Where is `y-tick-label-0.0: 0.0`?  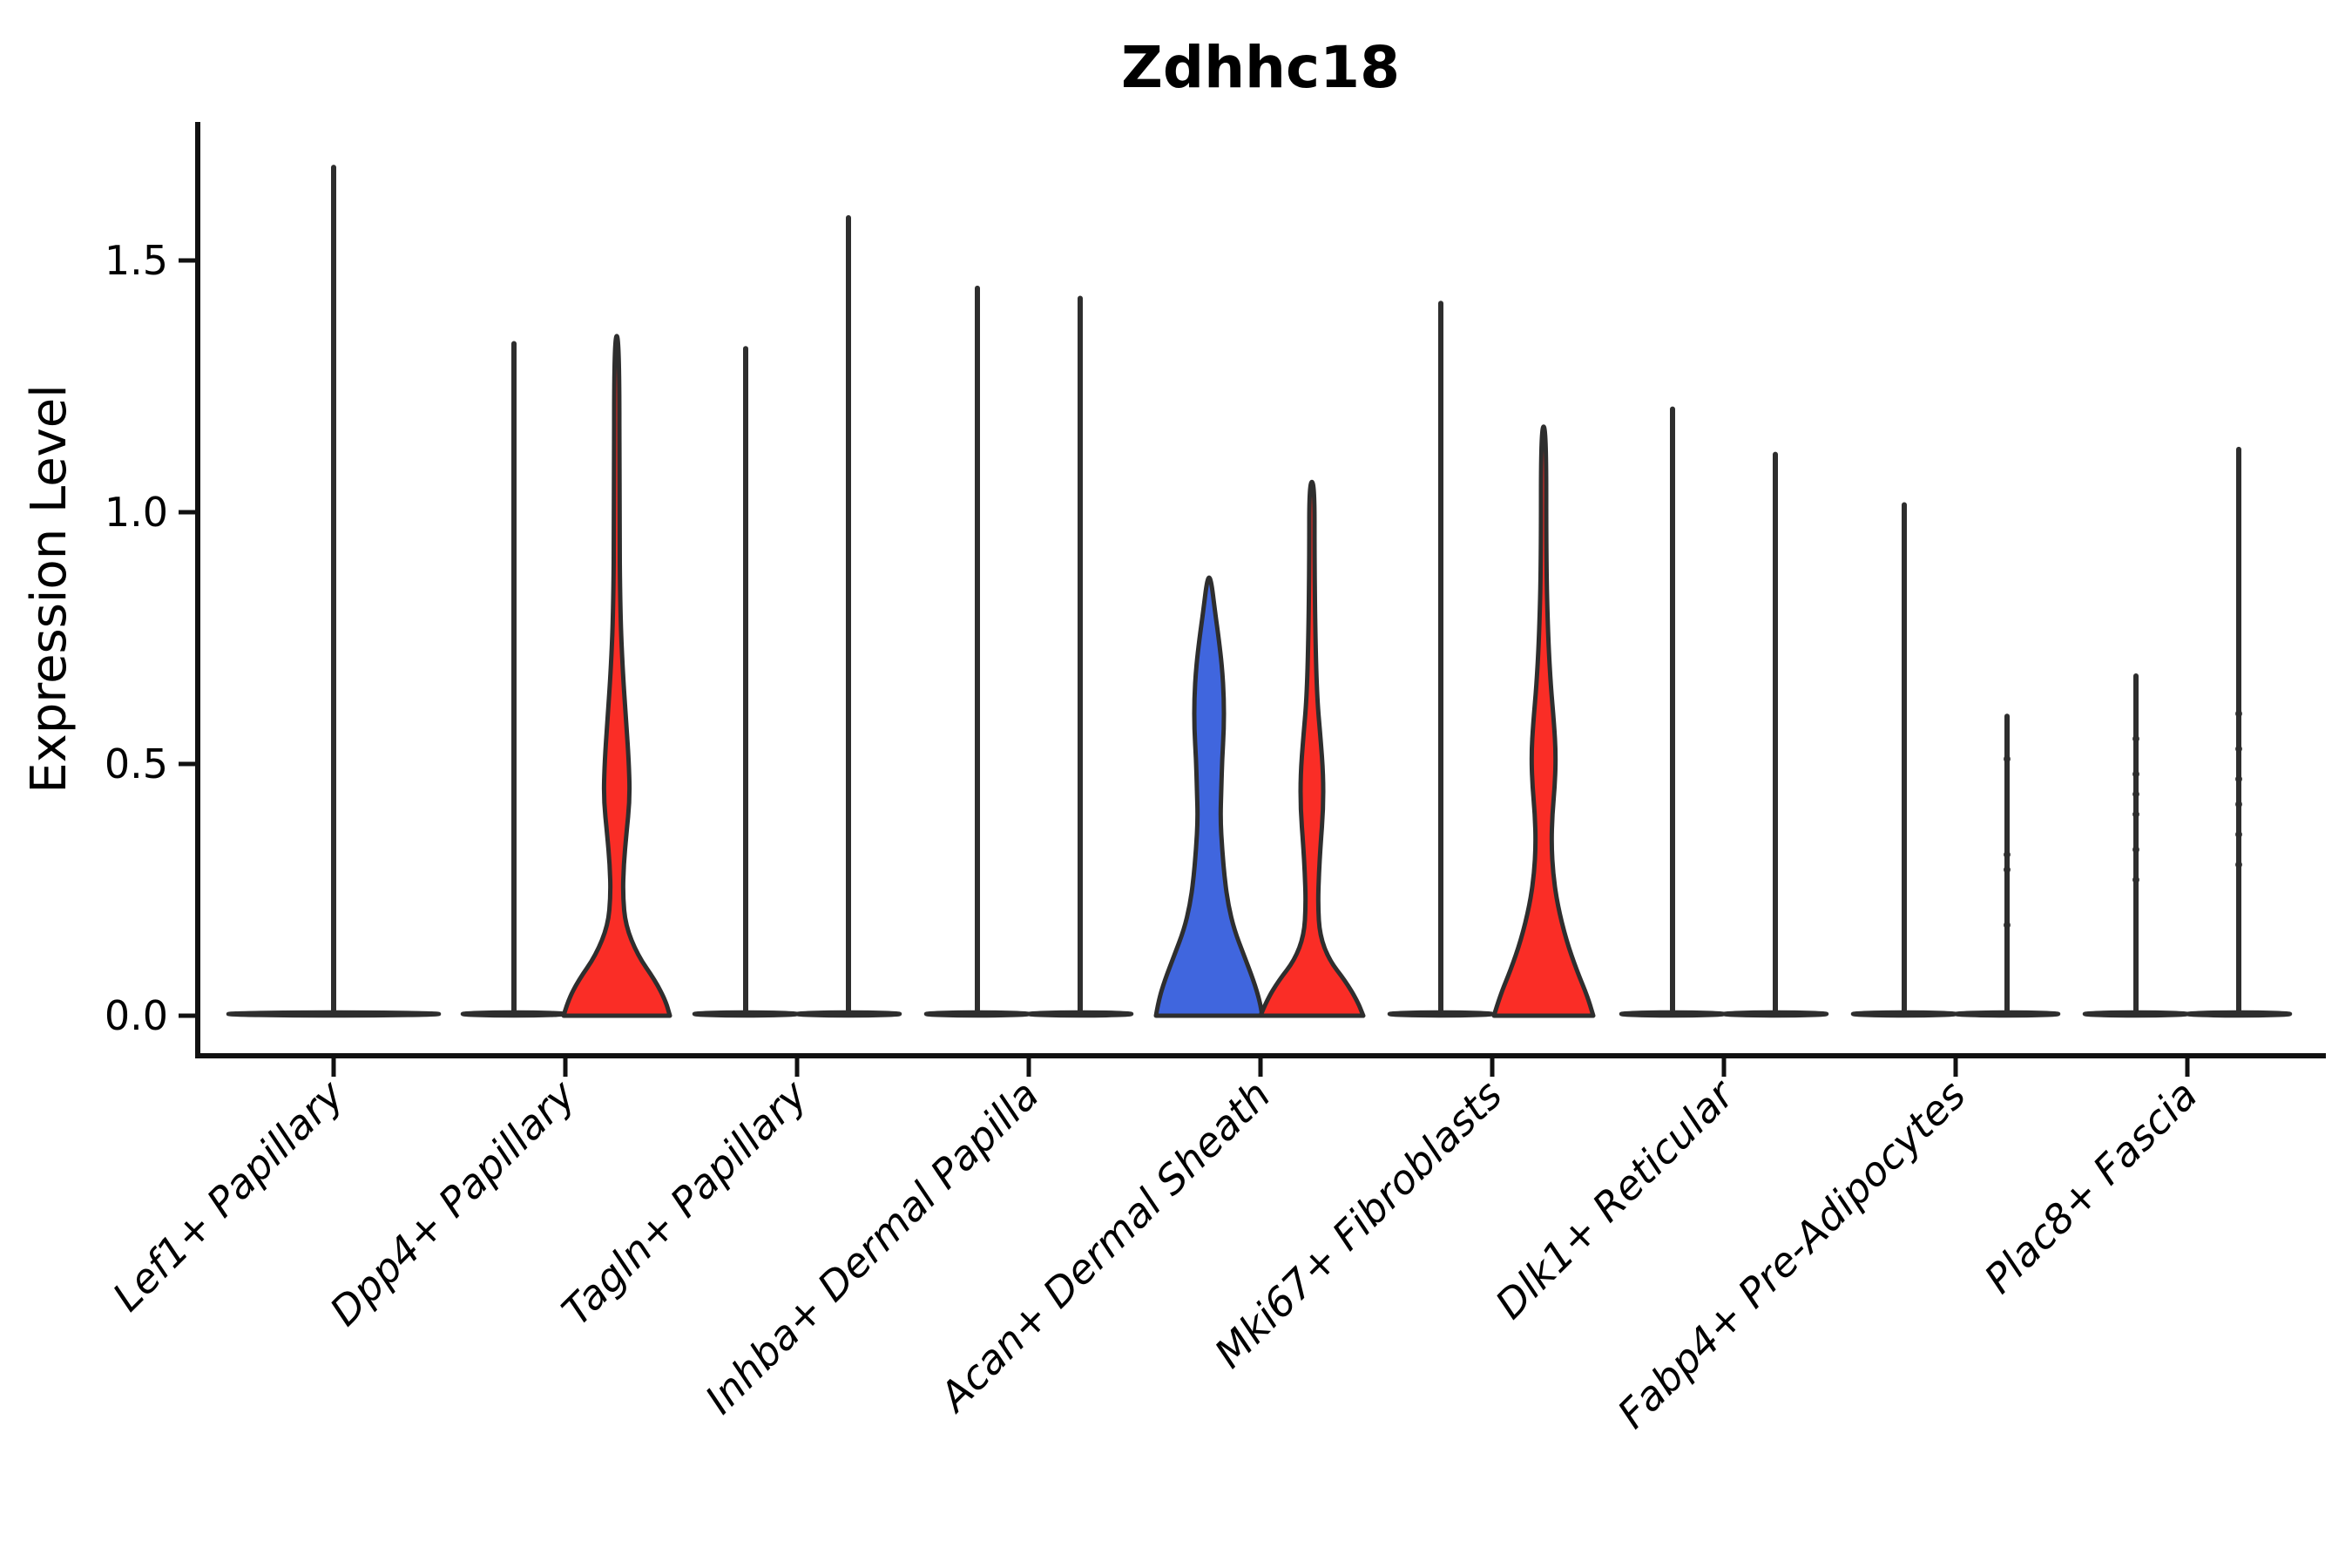
y-tick-label-0.0: 0.0 is located at coordinates (136, 1015).